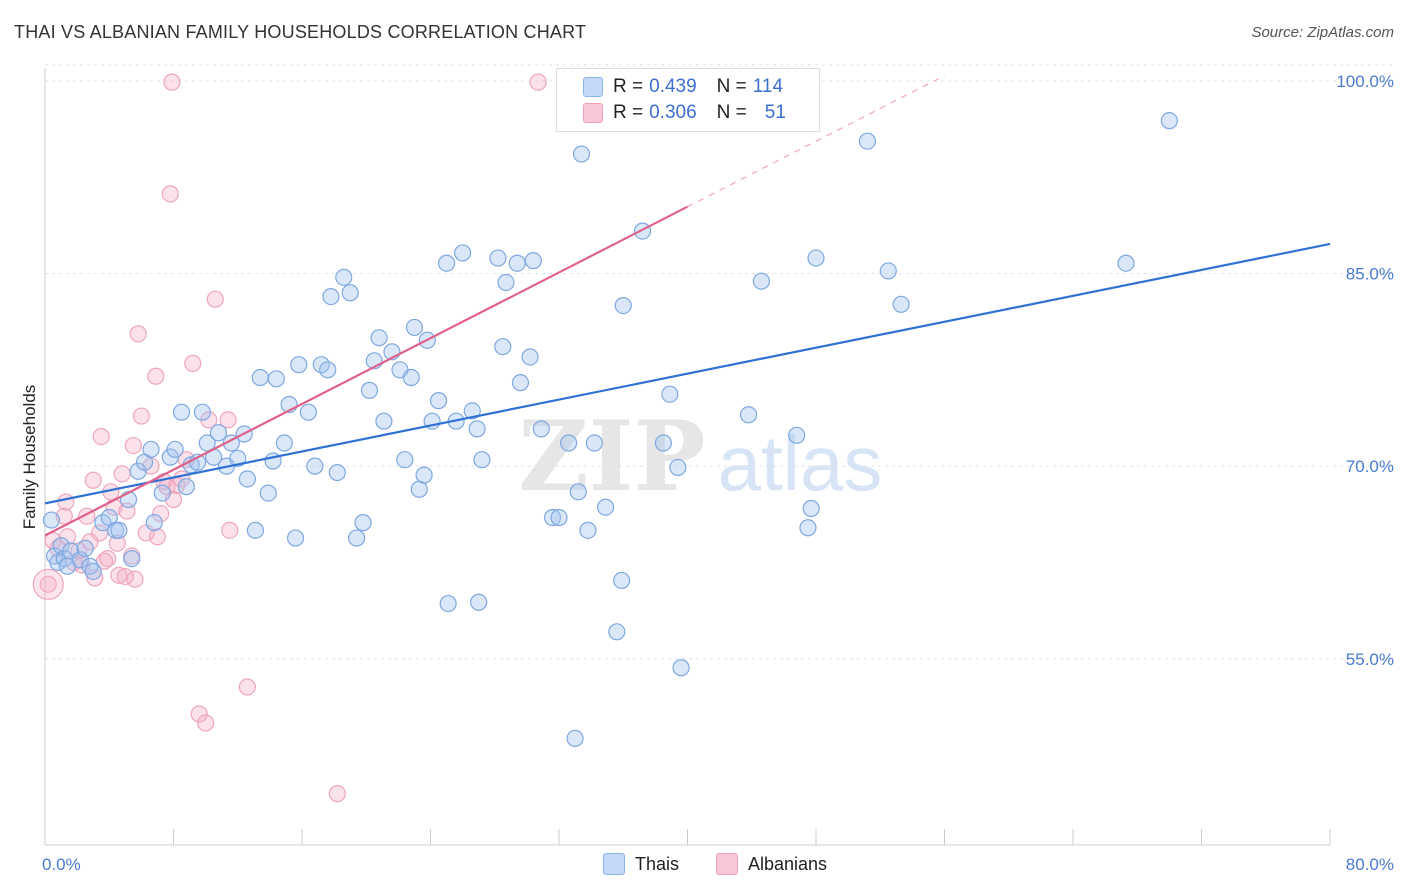 The width and height of the screenshot is (1406, 892). I want to click on r-label: R =, so click(628, 86).